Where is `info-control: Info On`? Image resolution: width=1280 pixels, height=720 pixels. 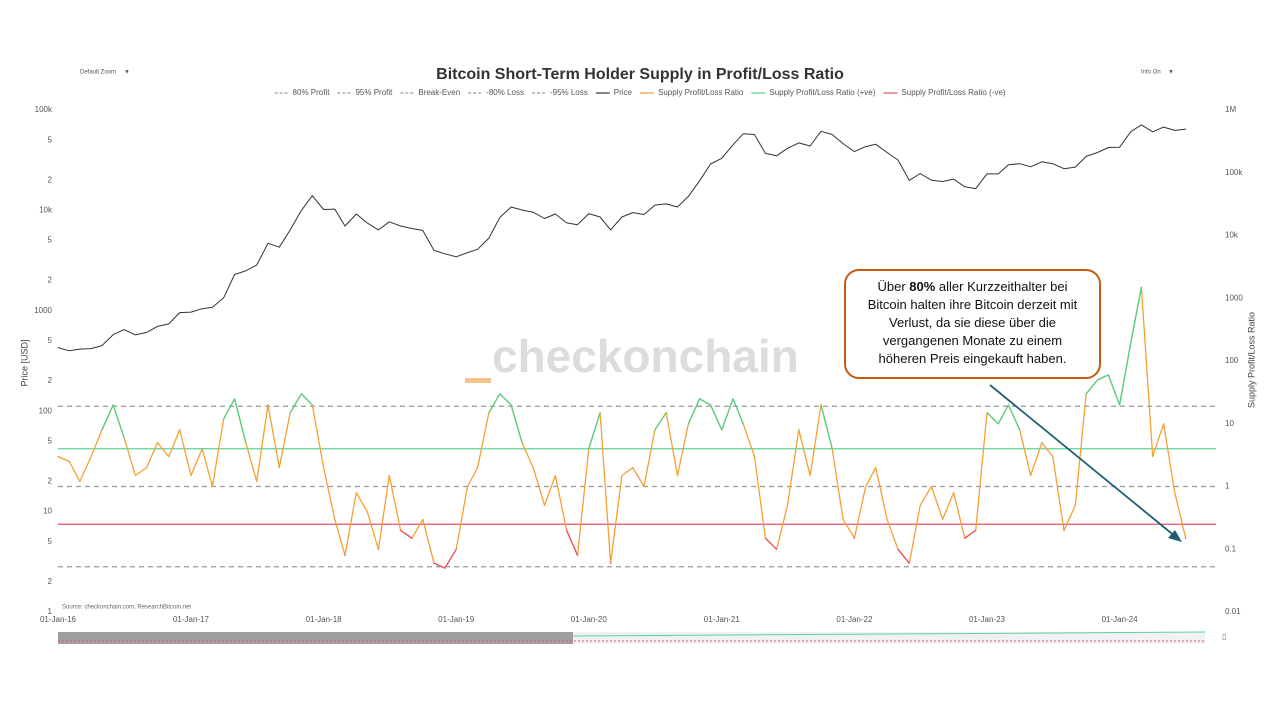 info-control: Info On is located at coordinates (1151, 73).